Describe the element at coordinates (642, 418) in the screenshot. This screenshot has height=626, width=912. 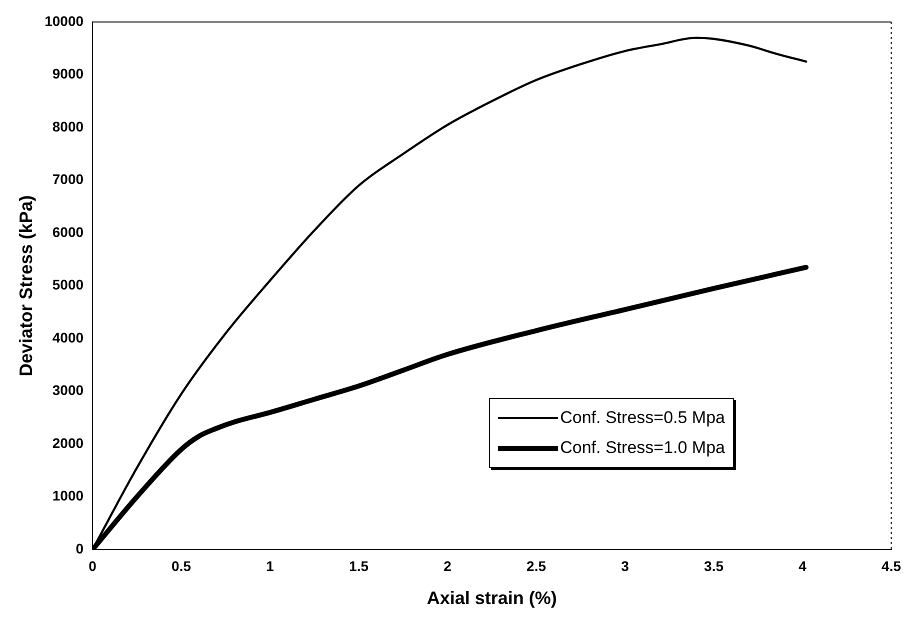
I see `legend-label: Conf. Stress=0.5 Mpa` at that location.